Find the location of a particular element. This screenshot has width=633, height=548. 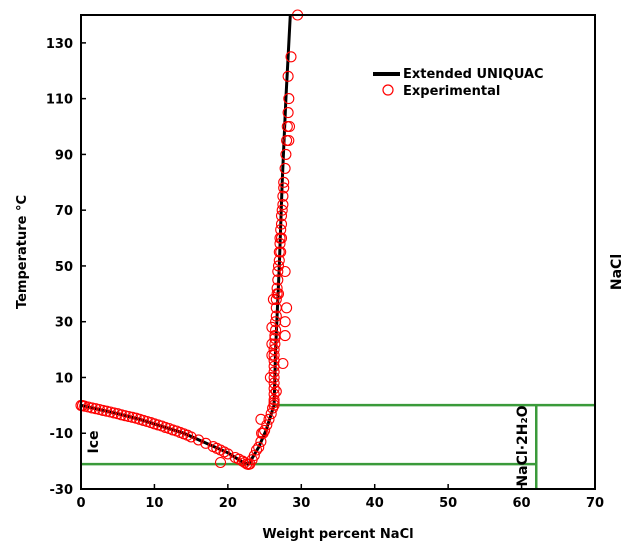

phase-boundary-lines is located at coordinates (338, 446).